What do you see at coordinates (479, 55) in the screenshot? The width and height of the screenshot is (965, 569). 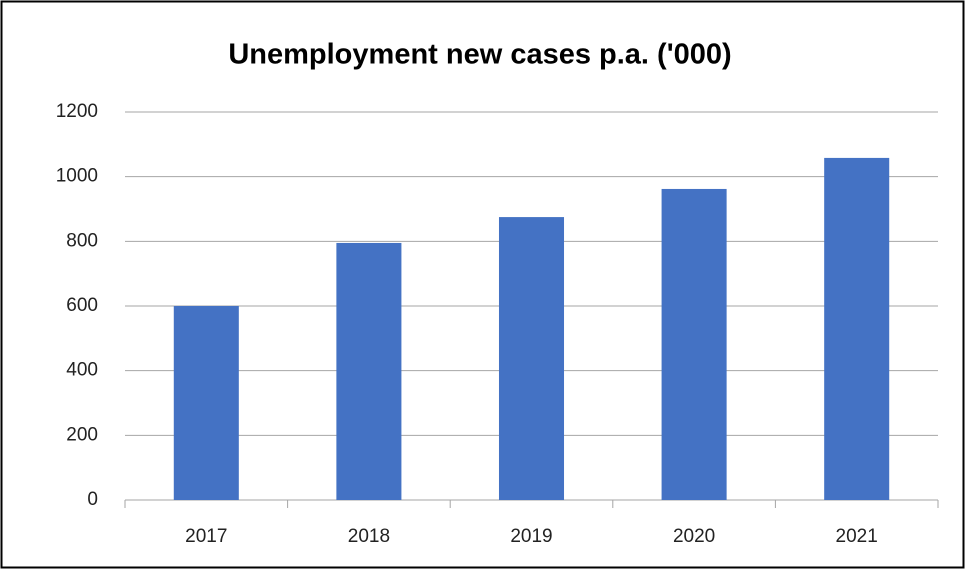 I see `chart-title: Unemployment new cases p.a. ('000)` at bounding box center [479, 55].